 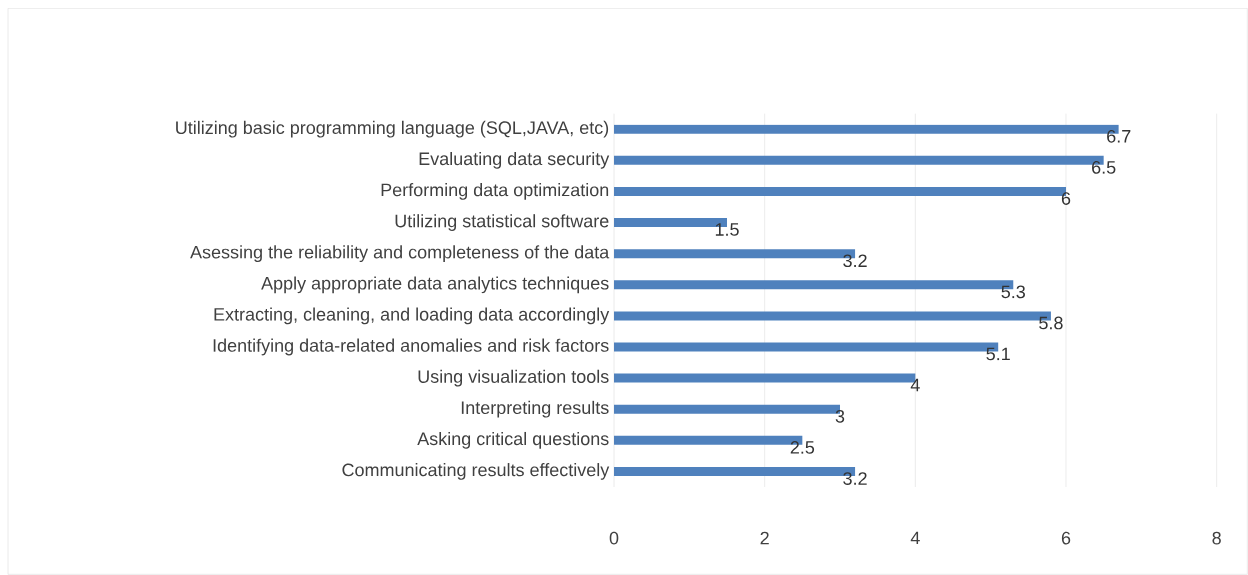 I want to click on y-tick-label: Interpreting results, so click(x=535, y=409).